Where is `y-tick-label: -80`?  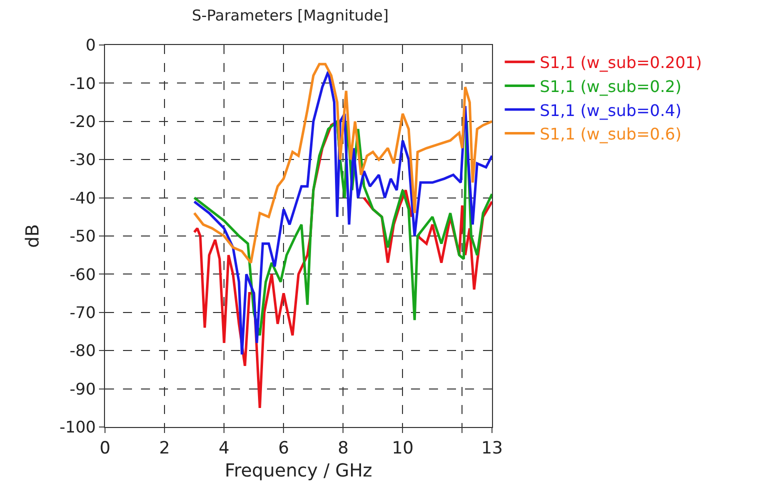
y-tick-label: -80 is located at coordinates (83, 350).